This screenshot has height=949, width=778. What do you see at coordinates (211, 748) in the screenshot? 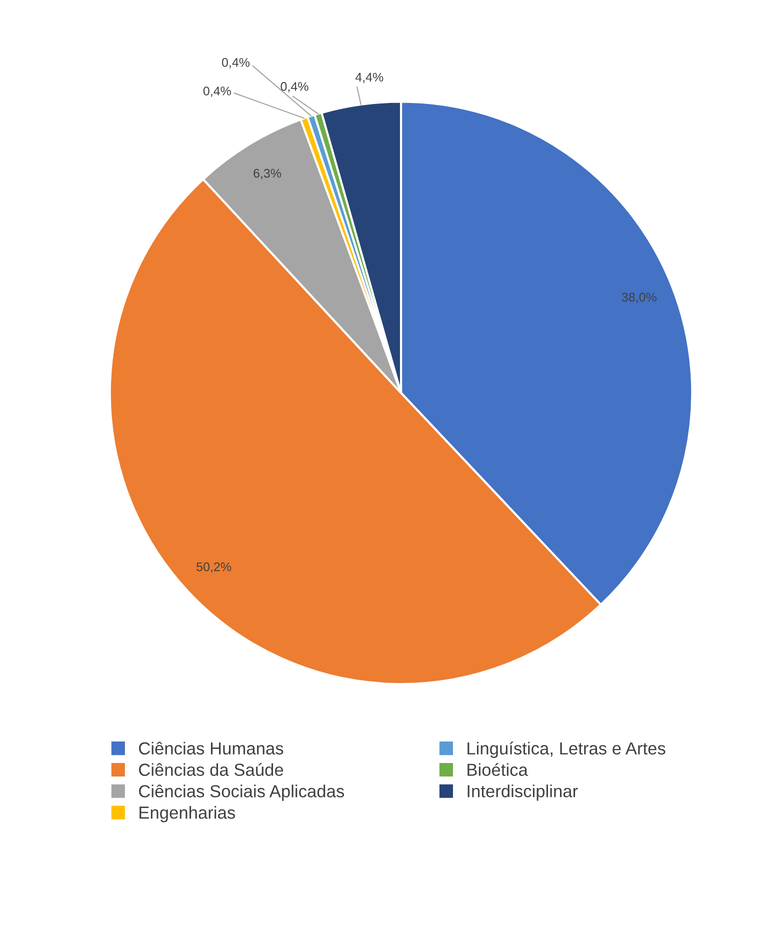
I see `legend-label: Ciências Humanas` at bounding box center [211, 748].